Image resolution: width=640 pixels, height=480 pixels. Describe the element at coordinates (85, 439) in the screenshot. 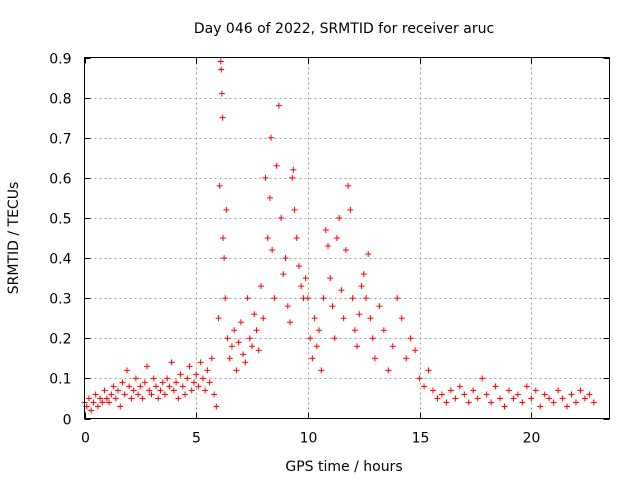

I see `x-tick-label: 0` at that location.